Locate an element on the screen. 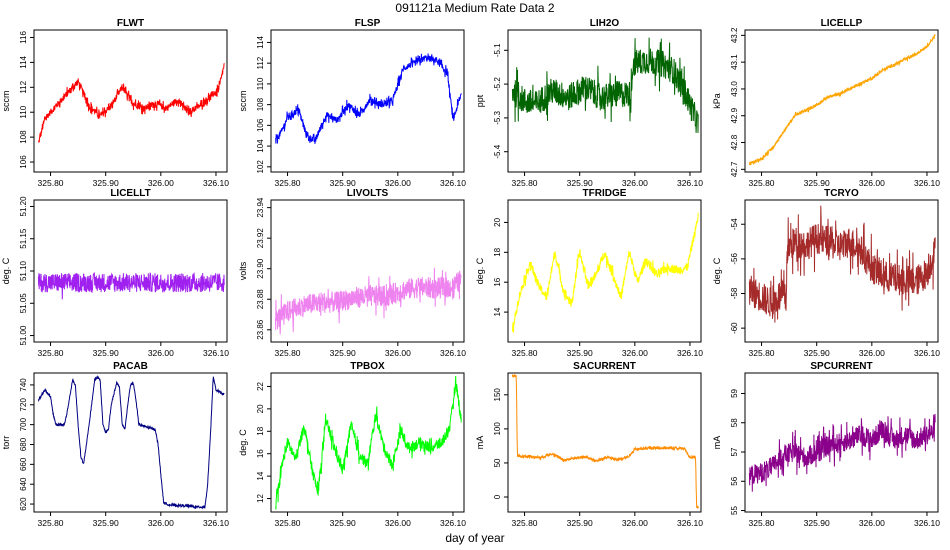 The image size is (950, 550). y-tick-label: -54 is located at coordinates (734, 224).